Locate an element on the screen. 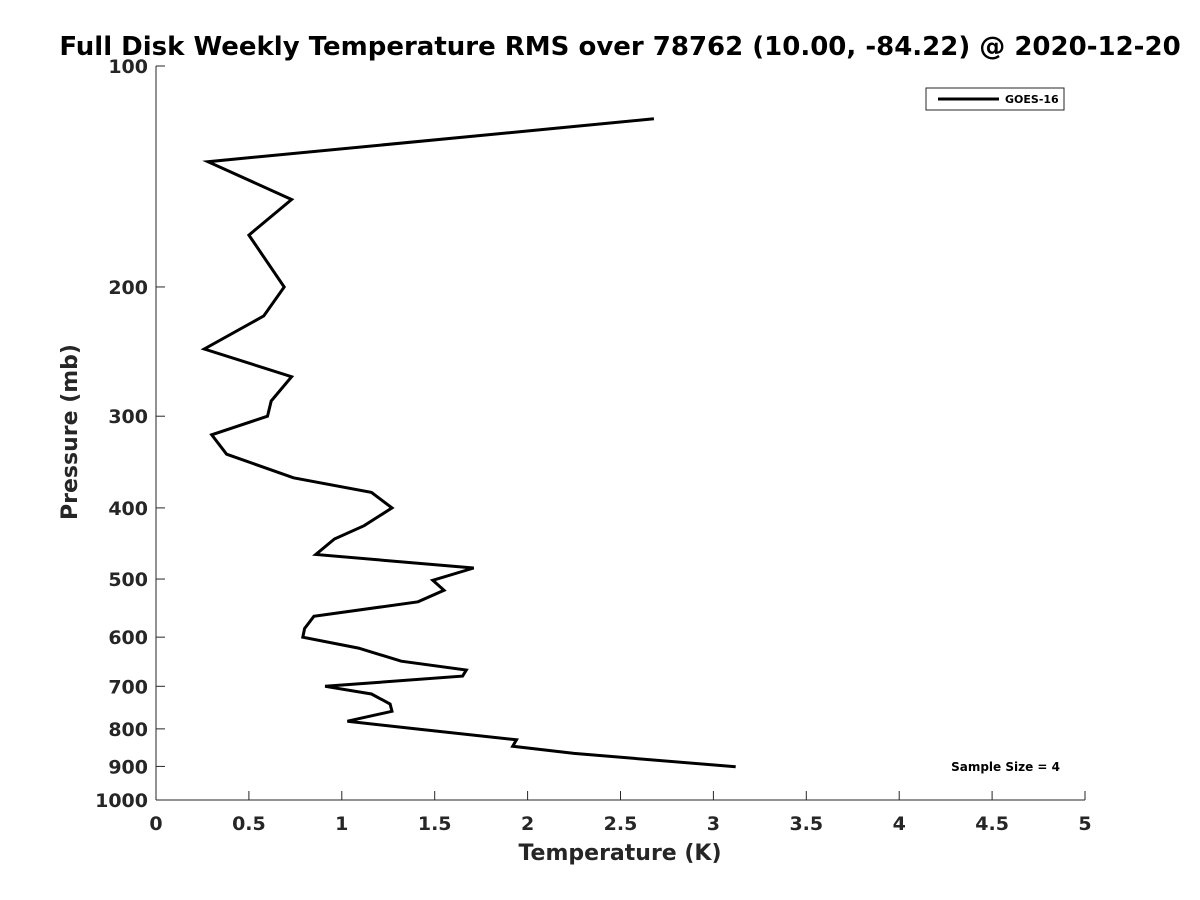 This screenshot has height=900, width=1200. y-tick-label: 700 is located at coordinates (128, 687).